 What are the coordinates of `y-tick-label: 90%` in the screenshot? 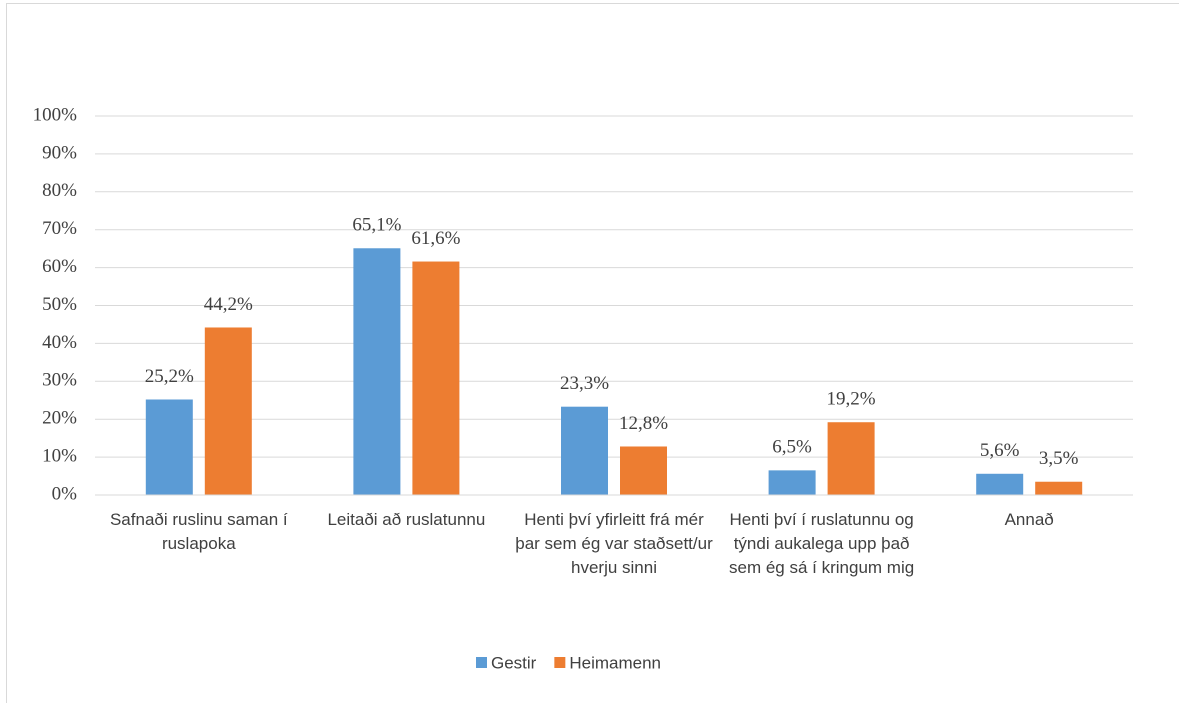 It's located at (59, 152).